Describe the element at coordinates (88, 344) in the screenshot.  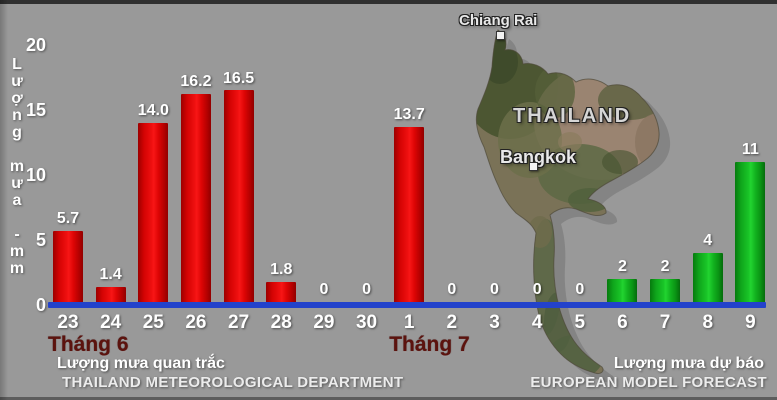
I see `month-label: Tháng 6` at that location.